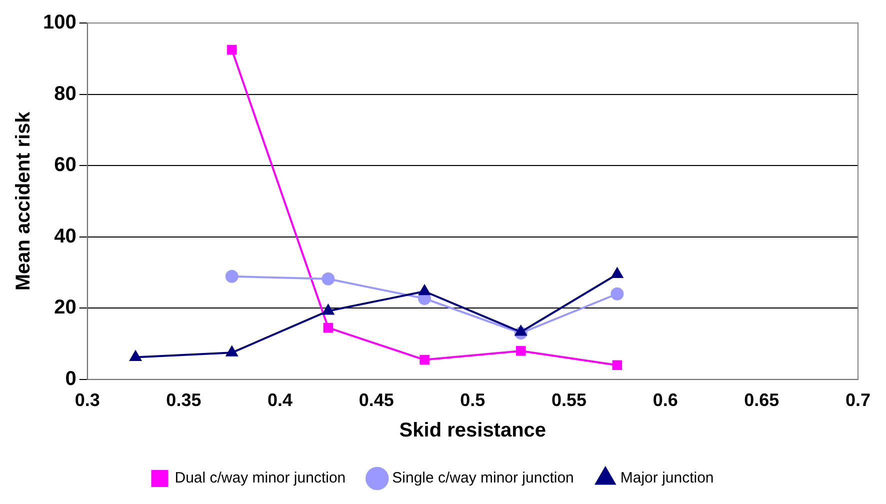  I want to click on y-tick-label: 100, so click(59, 23).